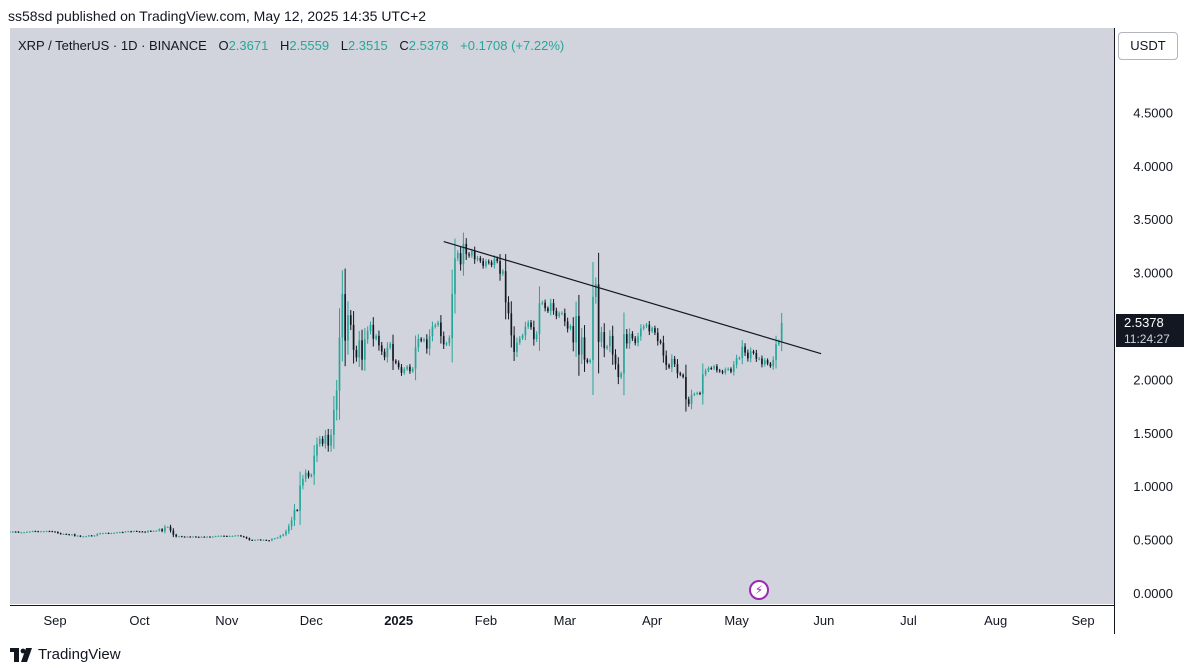 The height and width of the screenshot is (672, 1200). I want to click on low-value: 2.3515, so click(367, 45).